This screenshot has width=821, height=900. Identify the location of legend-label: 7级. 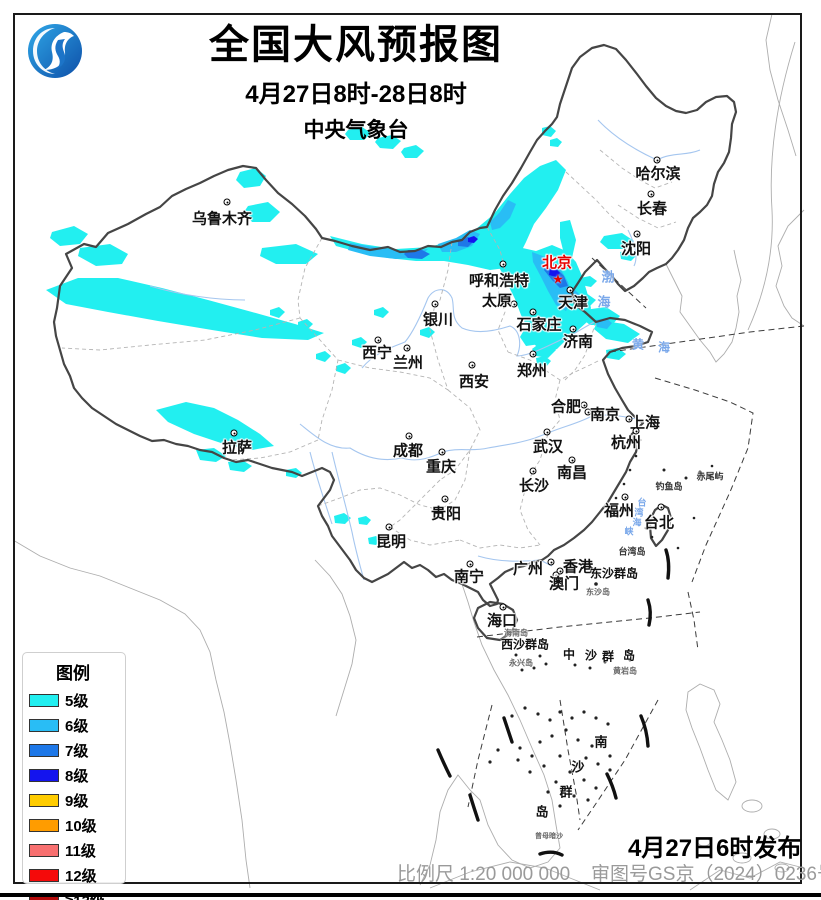
(77, 751).